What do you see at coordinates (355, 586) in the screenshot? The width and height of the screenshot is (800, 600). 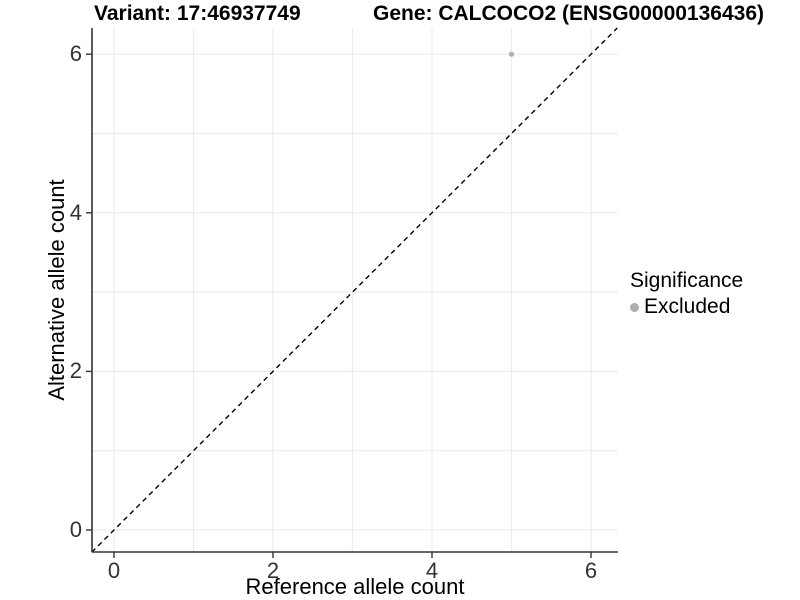 I see `x-axis-title: Reference allele count` at bounding box center [355, 586].